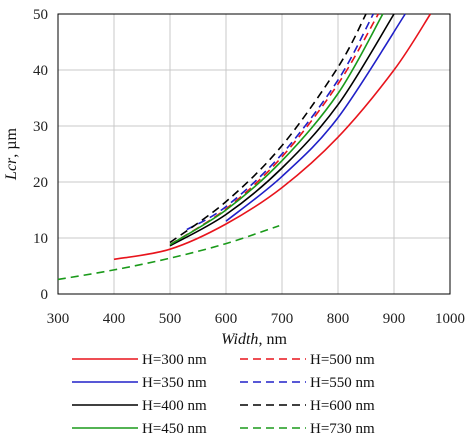  What do you see at coordinates (45, 295) in the screenshot?
I see `y-tick-label: 0` at bounding box center [45, 295].